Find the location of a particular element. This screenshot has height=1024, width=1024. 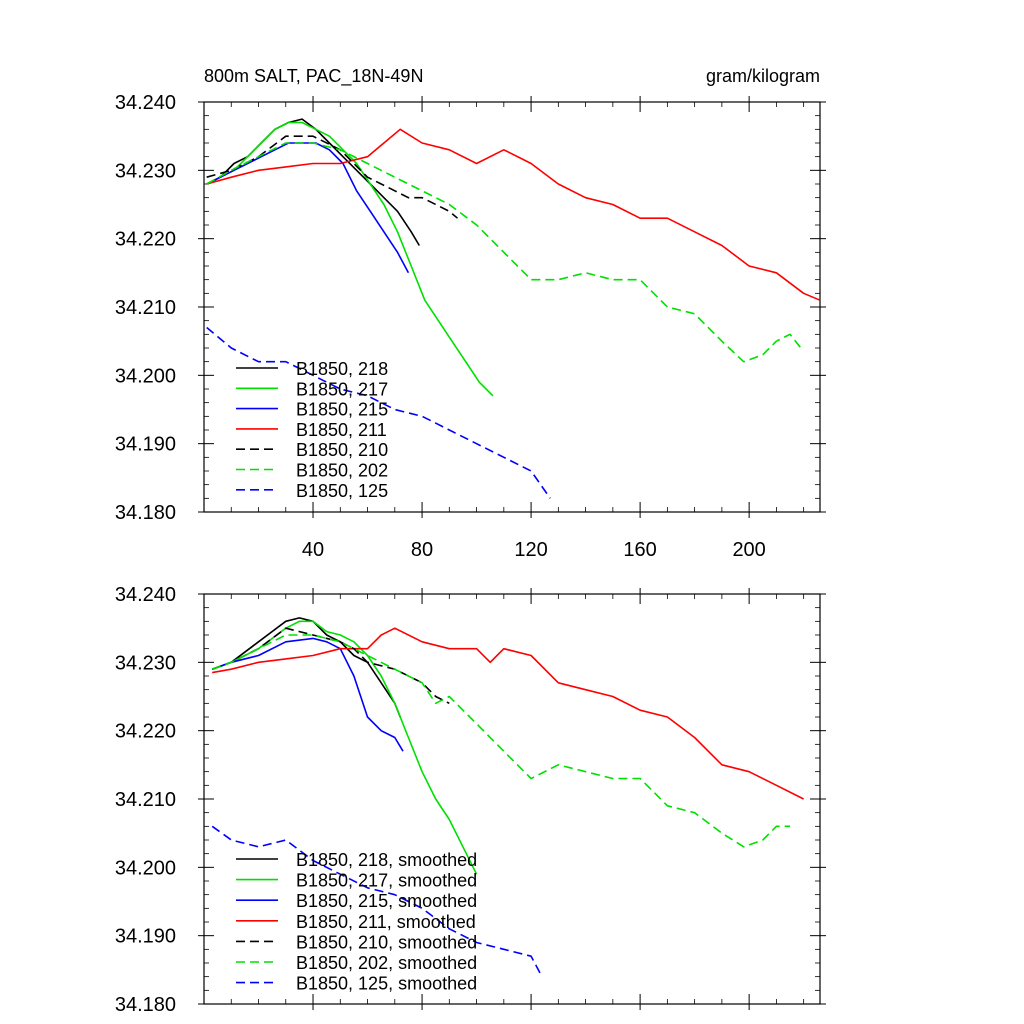

legend-label: B1850, 218 is located at coordinates (342, 369).